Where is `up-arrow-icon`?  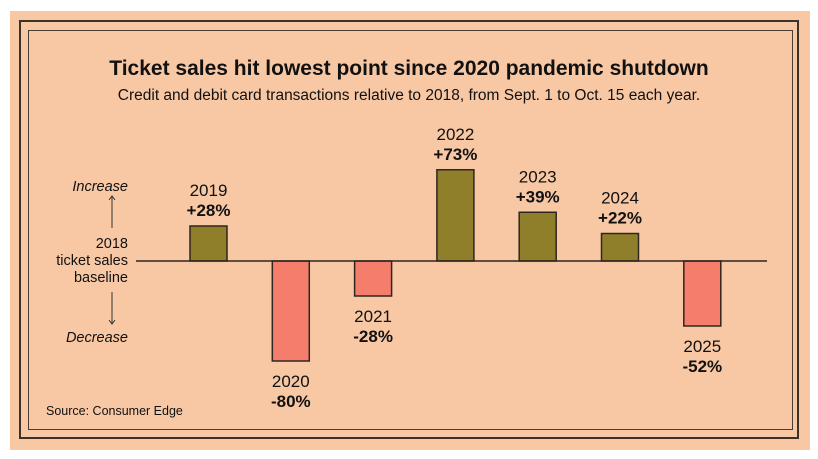 up-arrow-icon is located at coordinates (112, 211).